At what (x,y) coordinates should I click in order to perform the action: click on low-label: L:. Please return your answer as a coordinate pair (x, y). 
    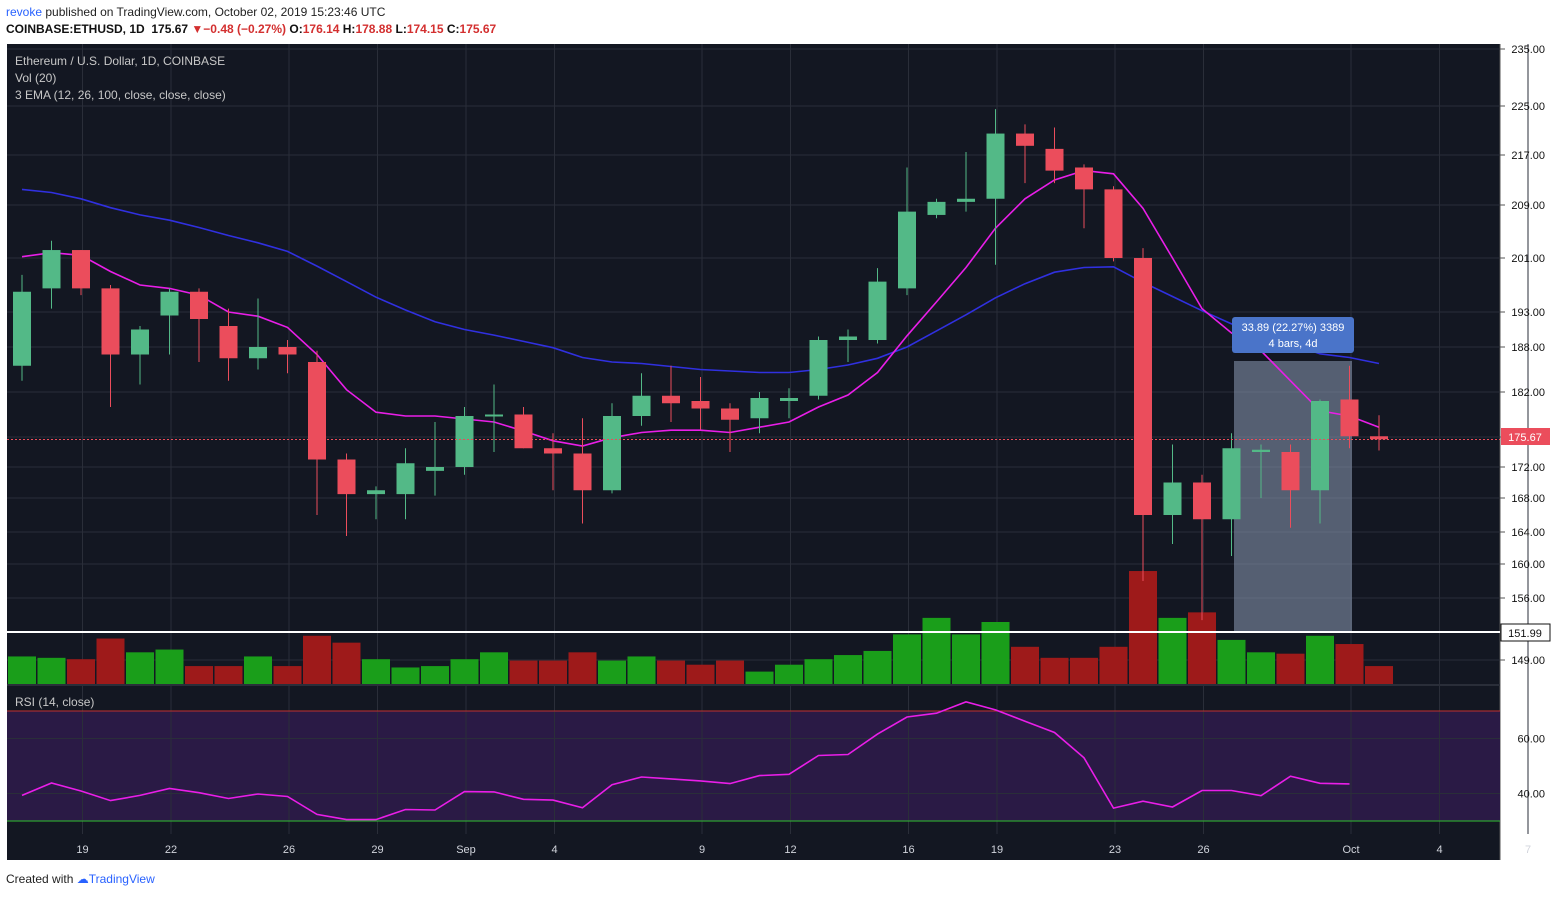
    Looking at the image, I should click on (401, 29).